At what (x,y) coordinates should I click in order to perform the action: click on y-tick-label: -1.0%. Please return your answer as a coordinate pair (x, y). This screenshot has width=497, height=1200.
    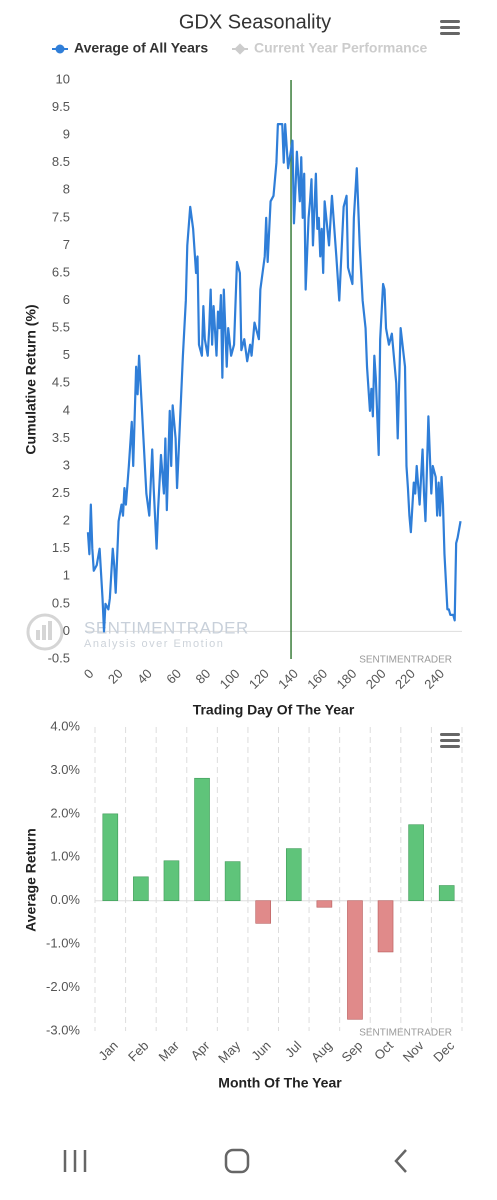
    Looking at the image, I should click on (63, 943).